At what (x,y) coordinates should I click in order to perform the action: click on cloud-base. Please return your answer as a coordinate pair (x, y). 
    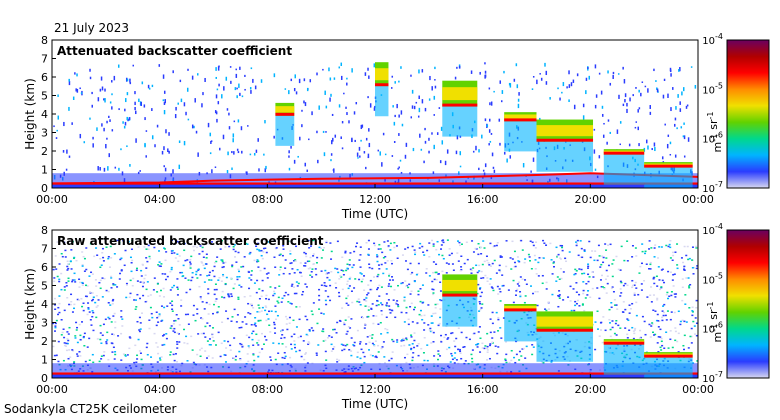
    Looking at the image, I should click on (285, 114).